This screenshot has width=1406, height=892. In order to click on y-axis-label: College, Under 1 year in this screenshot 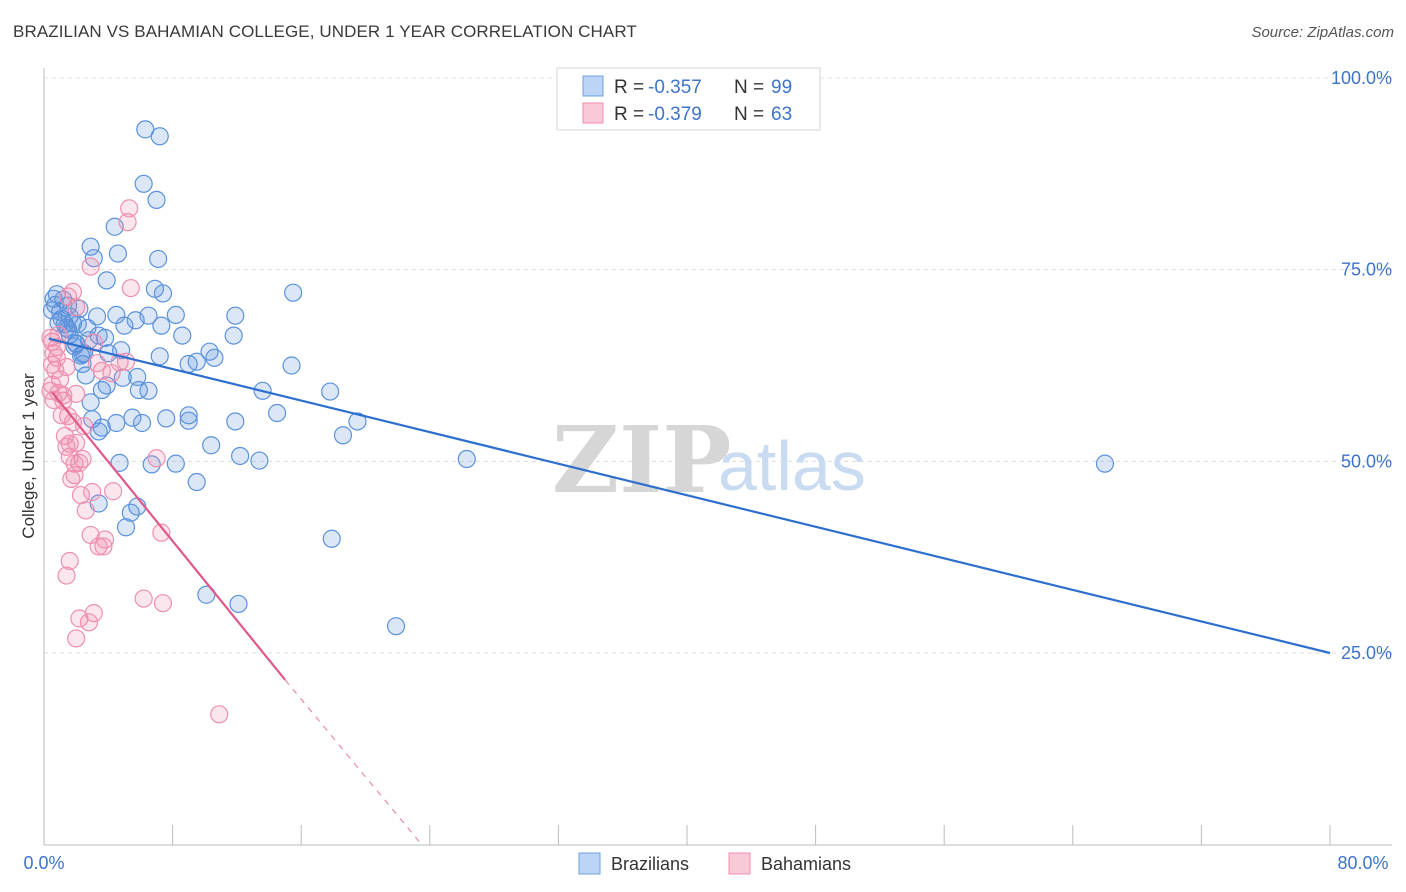, I will do `click(28, 456)`.